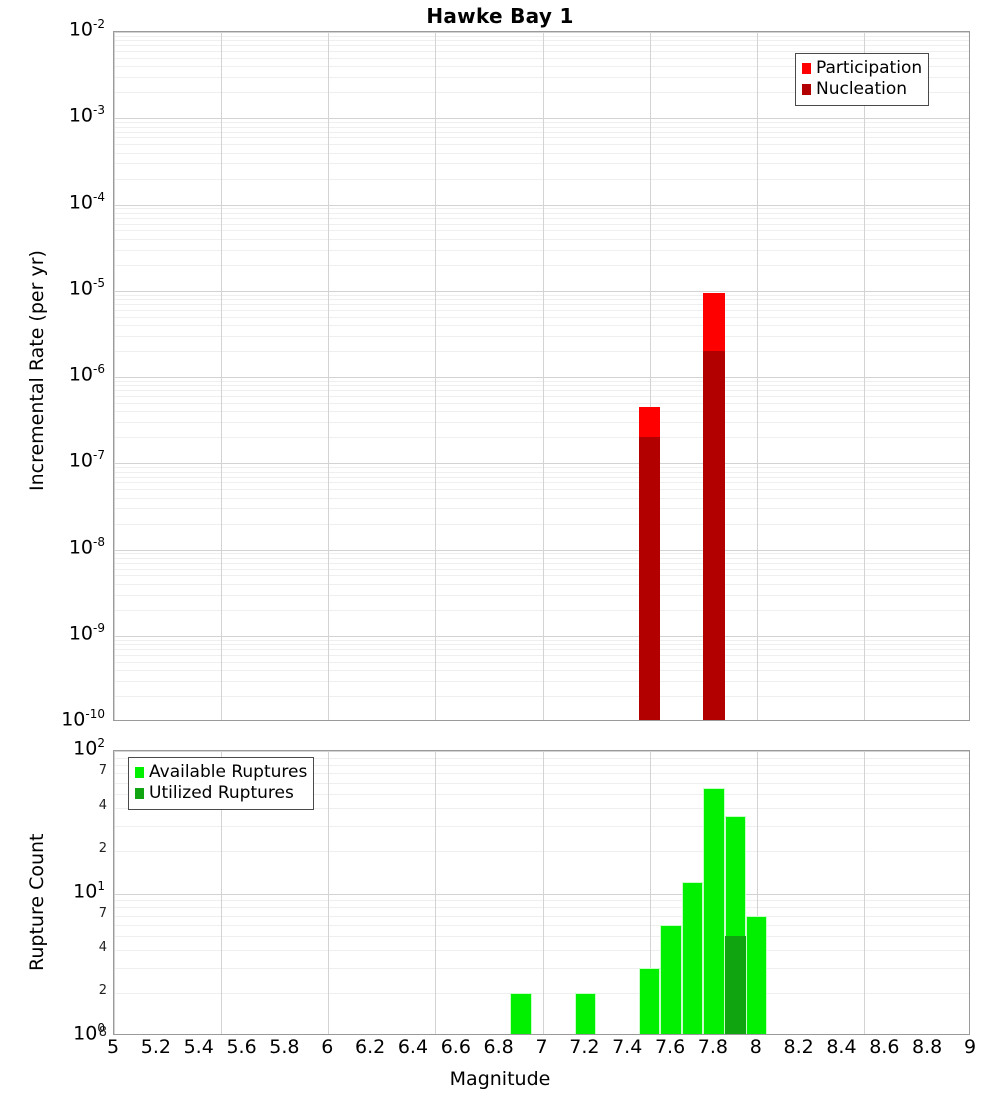 The width and height of the screenshot is (1000, 1100). What do you see at coordinates (500, 16) in the screenshot?
I see `page-title: Hawke Bay 1` at bounding box center [500, 16].